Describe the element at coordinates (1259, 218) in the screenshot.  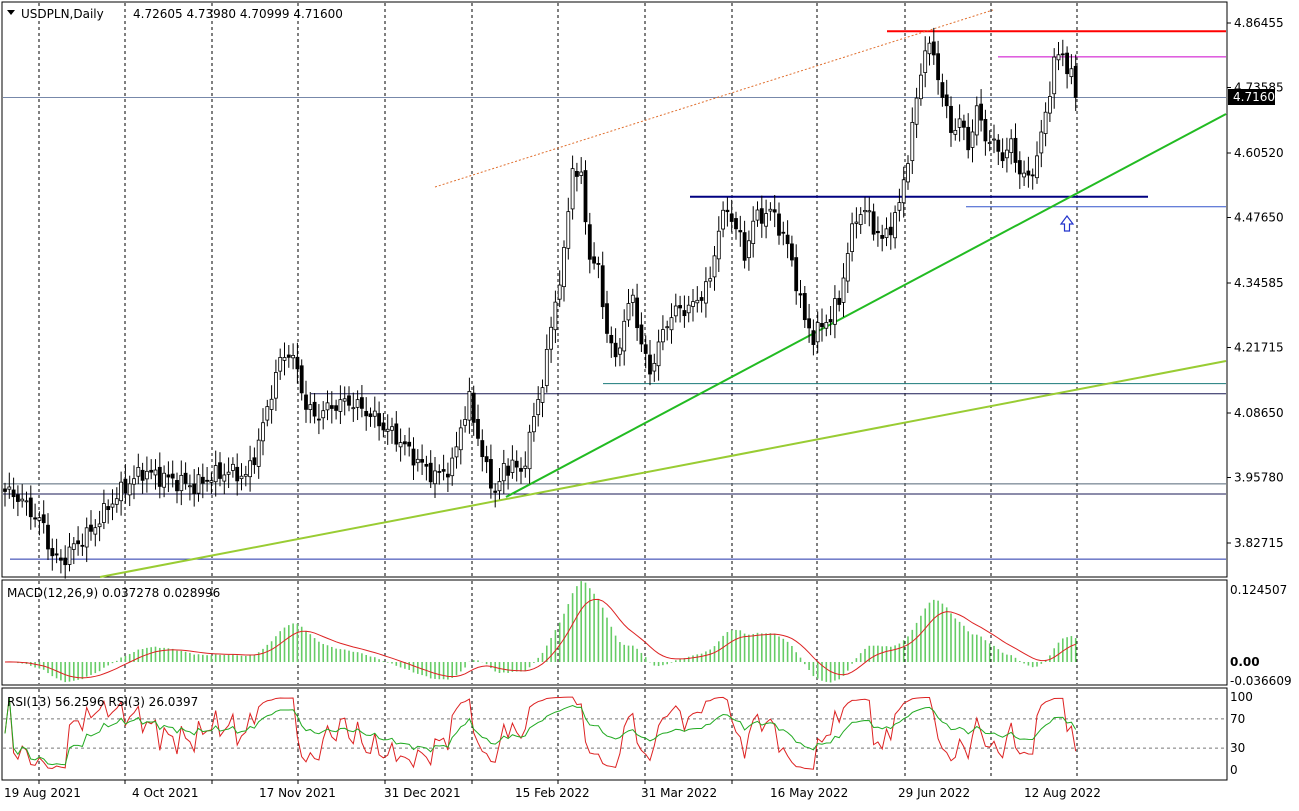
I see `price-tick-label: 4.47650` at that location.